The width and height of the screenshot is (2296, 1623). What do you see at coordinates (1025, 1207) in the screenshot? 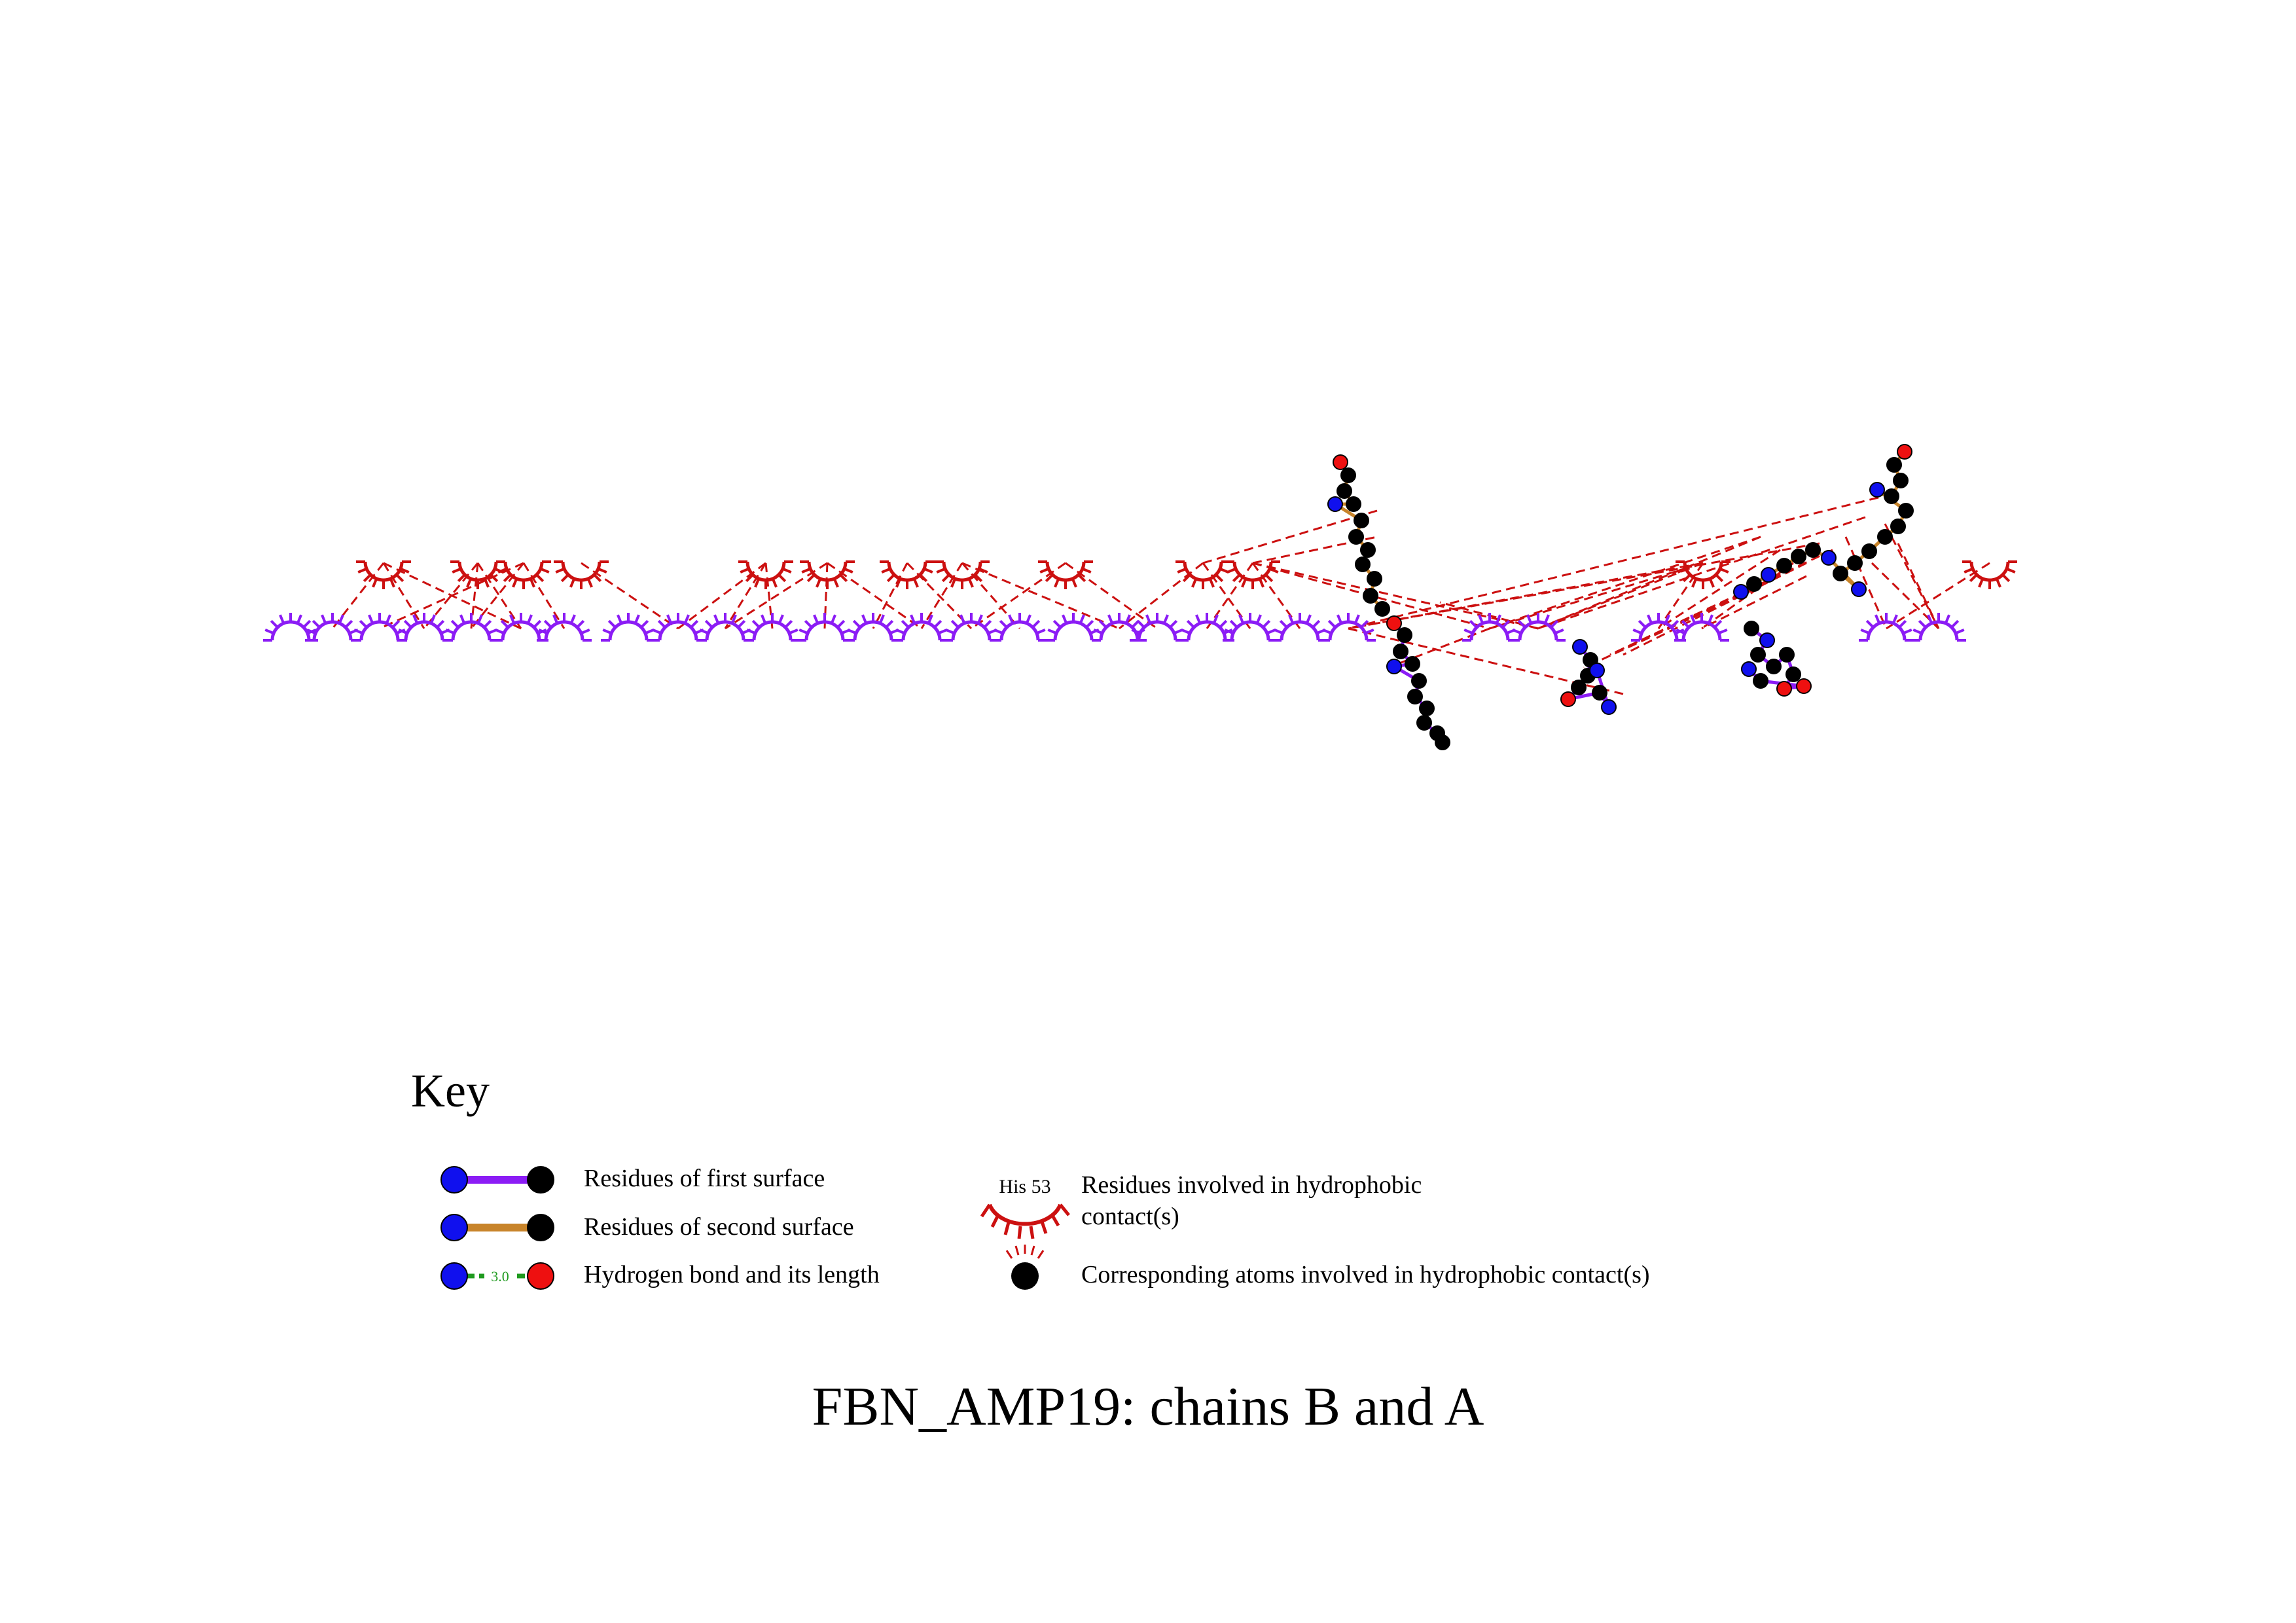
I see `hydrophobic-arc-icon: His 53` at bounding box center [1025, 1207].